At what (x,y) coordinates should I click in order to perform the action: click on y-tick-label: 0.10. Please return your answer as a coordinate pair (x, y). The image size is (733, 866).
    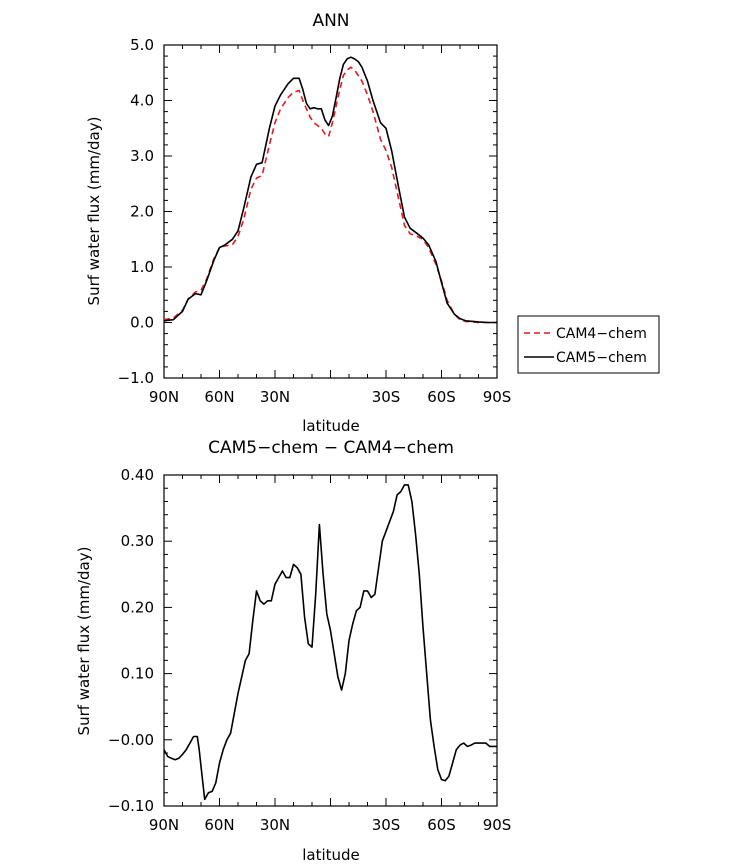
    Looking at the image, I should click on (137, 674).